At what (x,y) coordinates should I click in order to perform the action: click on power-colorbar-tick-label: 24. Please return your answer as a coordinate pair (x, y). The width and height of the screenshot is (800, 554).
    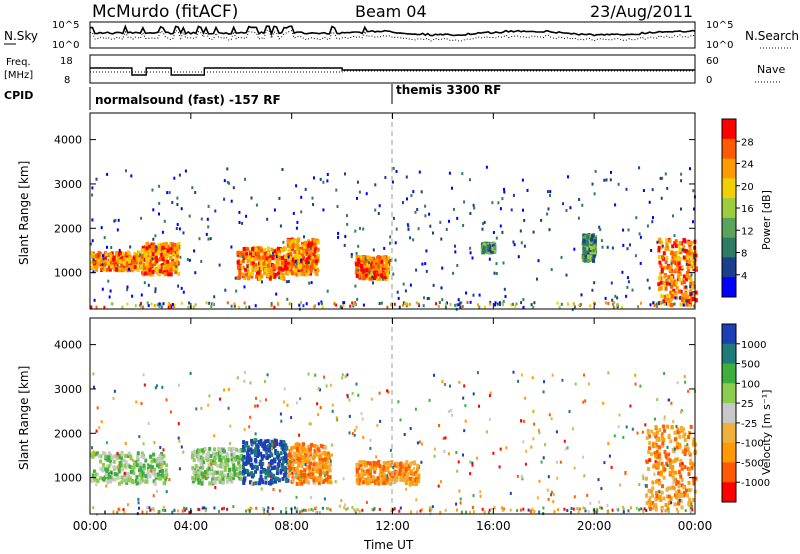
    Looking at the image, I should click on (747, 165).